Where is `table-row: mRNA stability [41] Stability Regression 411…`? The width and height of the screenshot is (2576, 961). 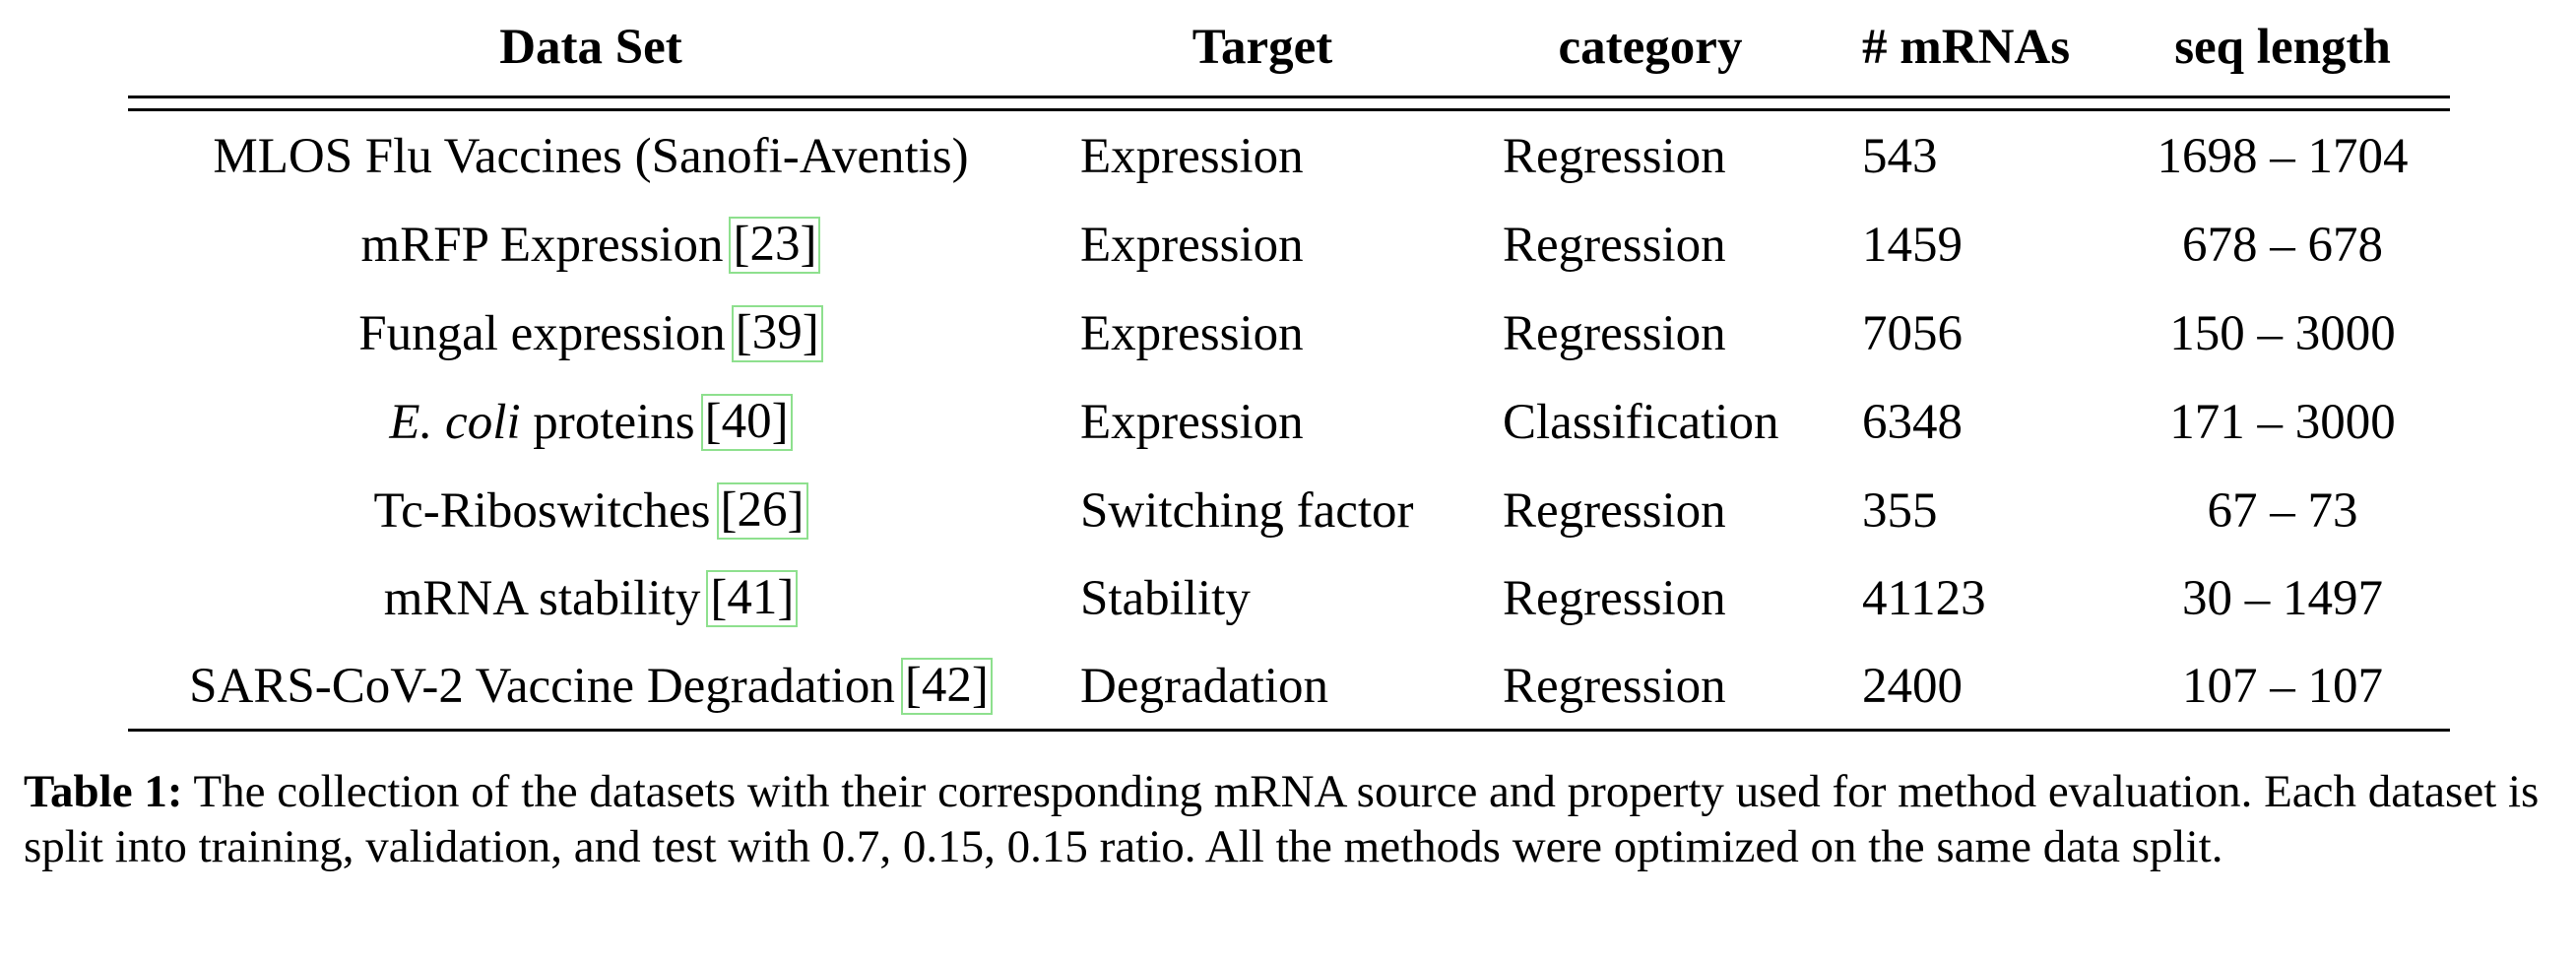
table-row: mRNA stability [41] Stability Regression 411… is located at coordinates (1288, 598).